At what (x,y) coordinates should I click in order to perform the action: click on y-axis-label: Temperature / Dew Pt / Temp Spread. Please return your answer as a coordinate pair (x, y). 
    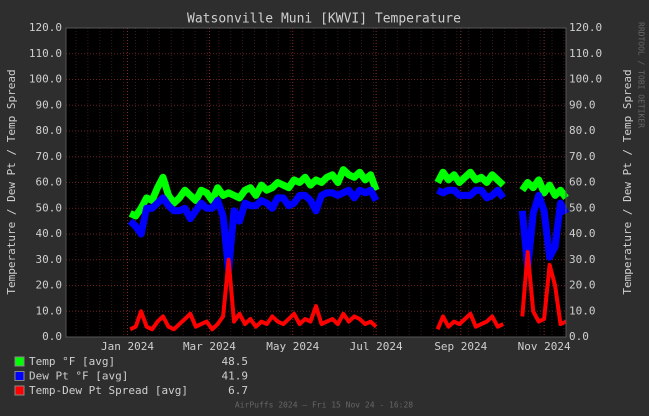
    Looking at the image, I should click on (11, 181).